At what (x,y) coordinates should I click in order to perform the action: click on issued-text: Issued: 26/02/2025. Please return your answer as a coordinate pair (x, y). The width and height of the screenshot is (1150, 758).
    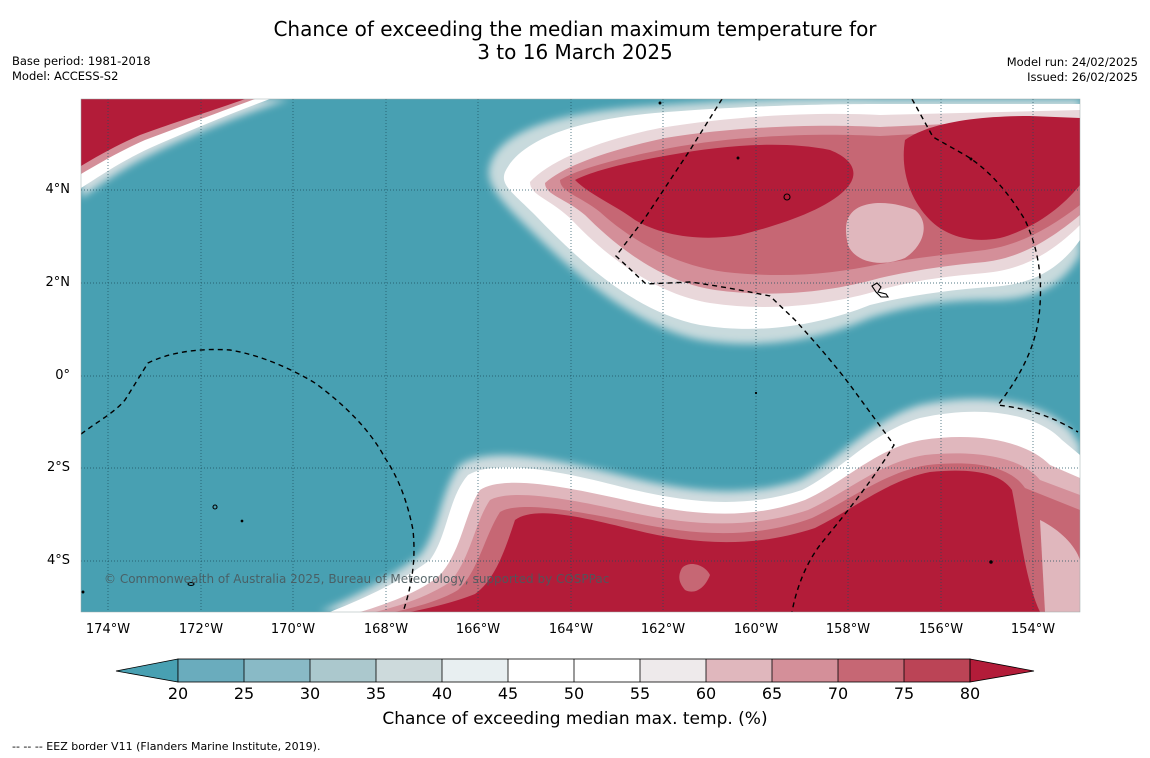
    Looking at the image, I should click on (1082, 77).